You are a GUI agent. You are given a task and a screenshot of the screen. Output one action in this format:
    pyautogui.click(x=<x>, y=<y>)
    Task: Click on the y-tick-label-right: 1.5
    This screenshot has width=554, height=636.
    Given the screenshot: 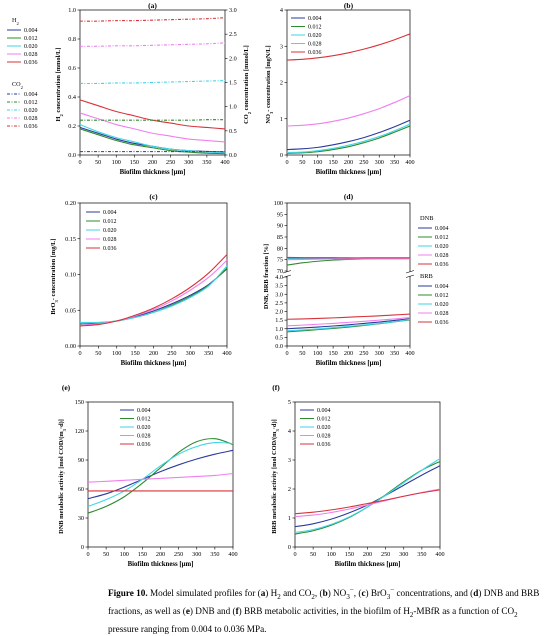 What is the action you would take?
    pyautogui.click(x=233, y=83)
    